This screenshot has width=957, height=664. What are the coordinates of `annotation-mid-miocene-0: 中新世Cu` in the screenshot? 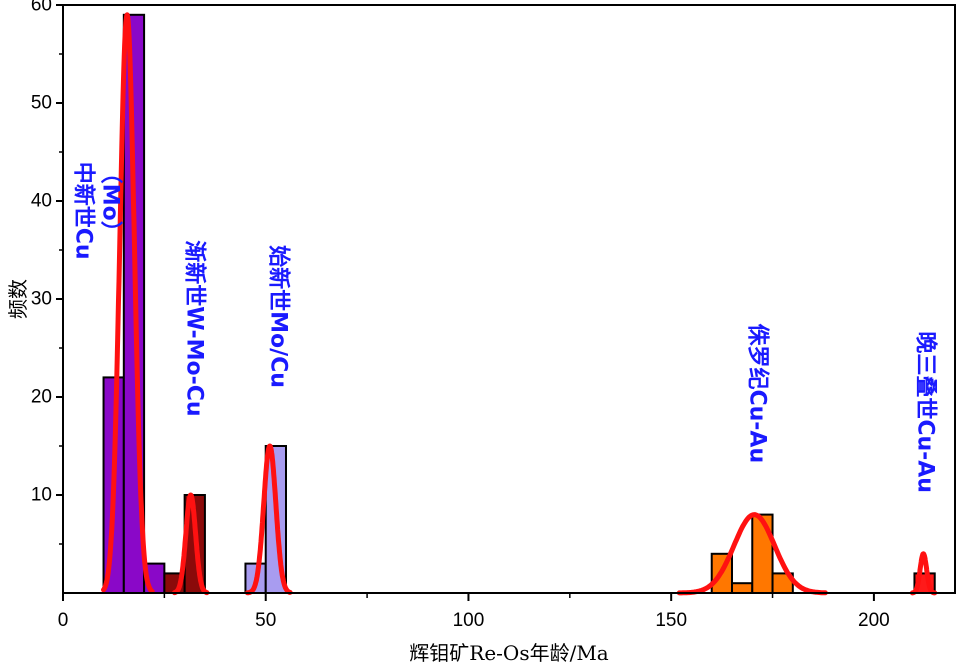 It's located at (83, 211).